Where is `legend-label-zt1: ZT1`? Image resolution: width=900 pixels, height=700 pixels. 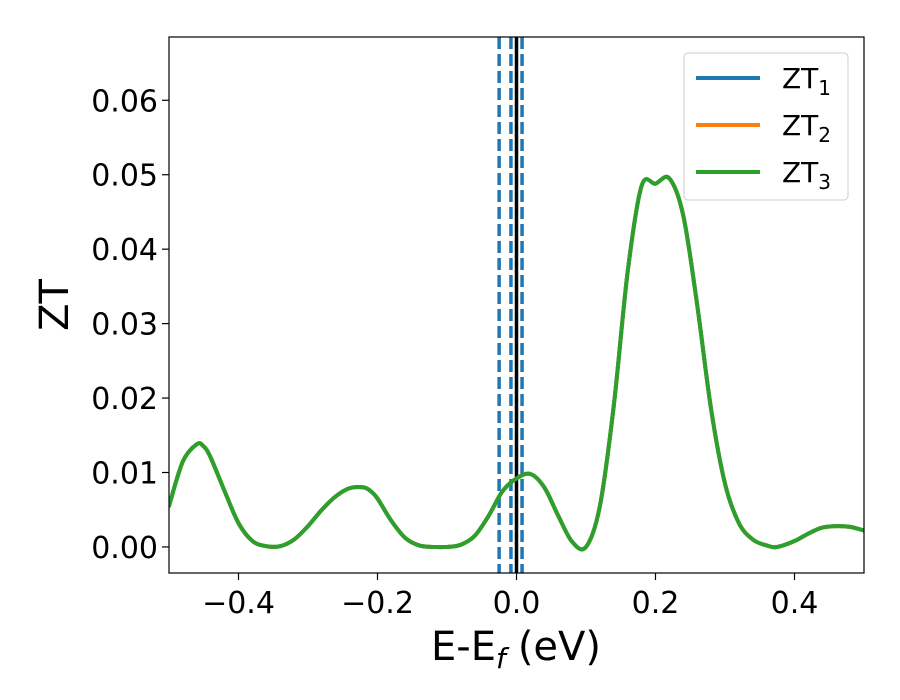 legend-label-zt1: ZT1 is located at coordinates (806, 81).